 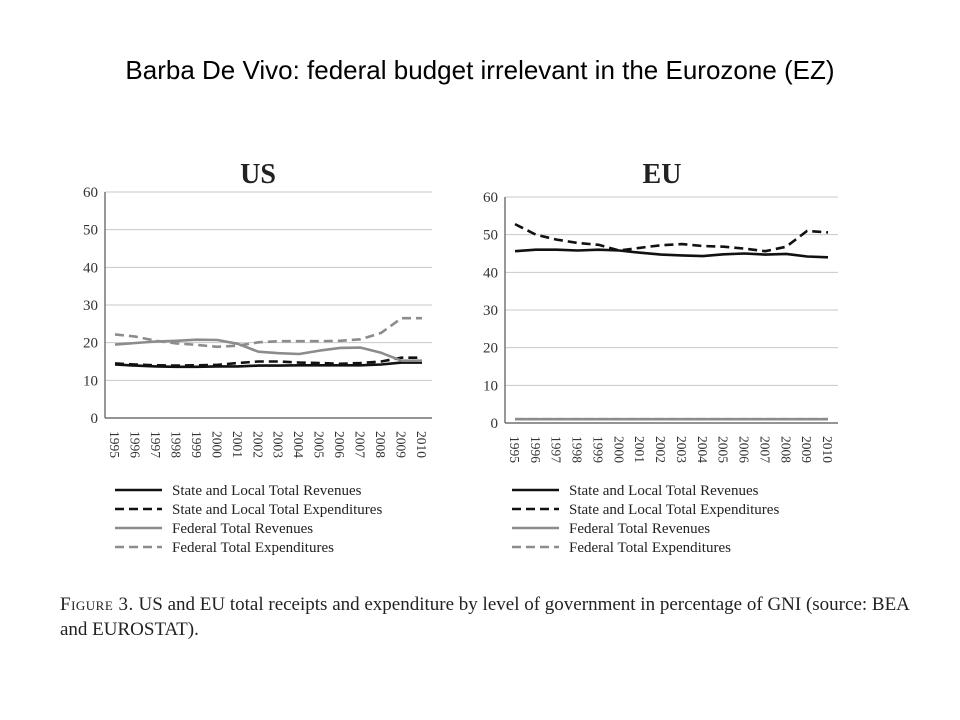 I want to click on us-x-tick-label: 2002, so click(x=257, y=444).